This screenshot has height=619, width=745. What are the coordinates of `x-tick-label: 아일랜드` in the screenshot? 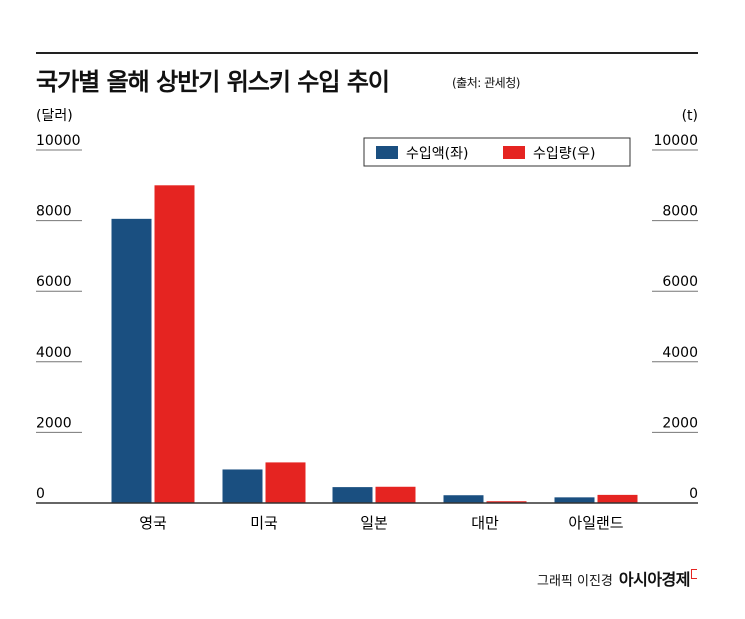 It's located at (595, 523).